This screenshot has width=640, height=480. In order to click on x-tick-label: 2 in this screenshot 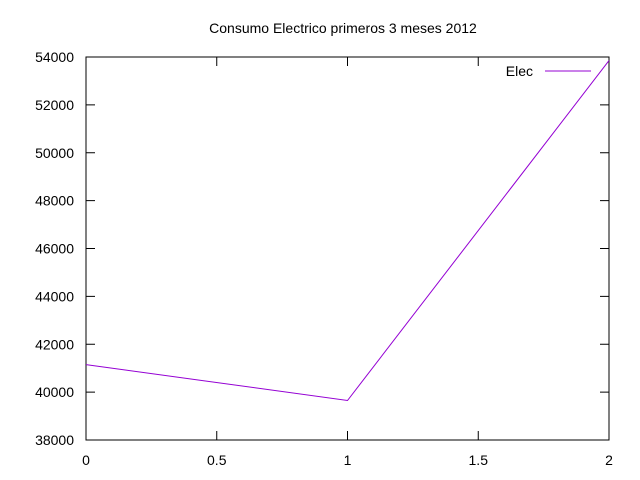, I will do `click(609, 460)`.